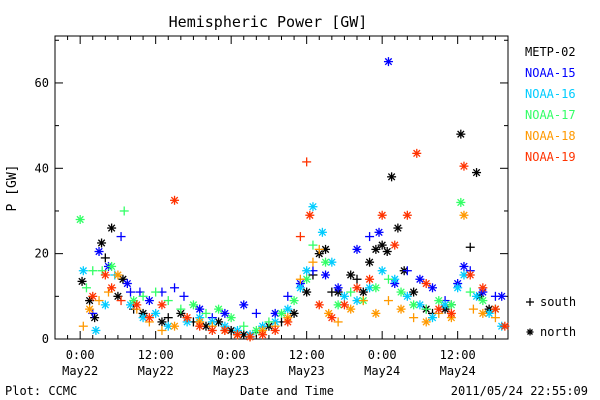 This screenshot has height=400, width=600. I want to click on legend-entry: NOAA-17, so click(550, 115).